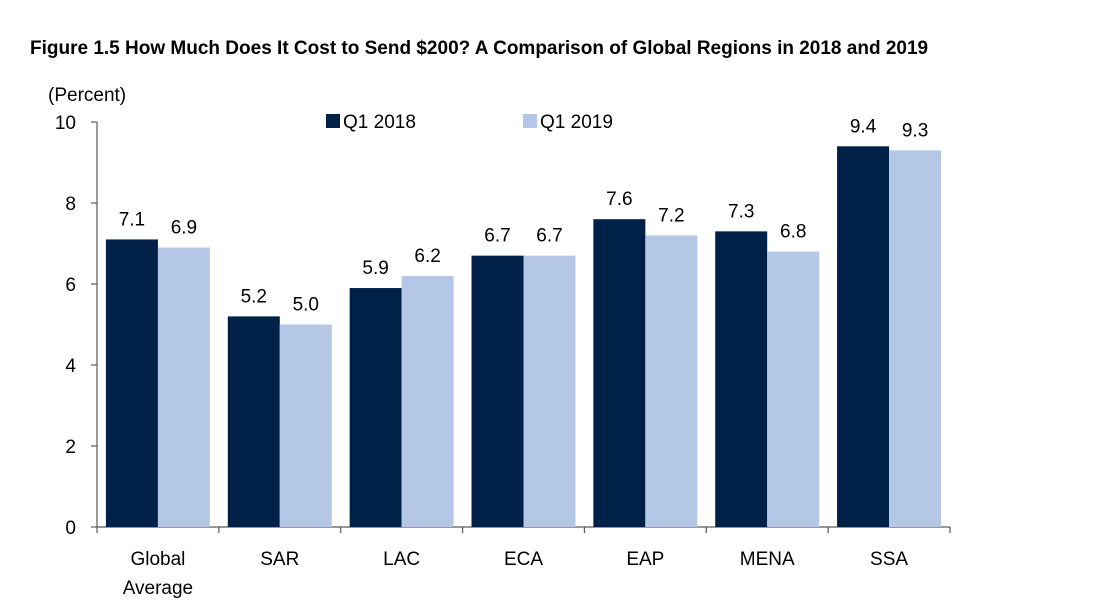  I want to click on legend-label: Q1 2019, so click(576, 122).